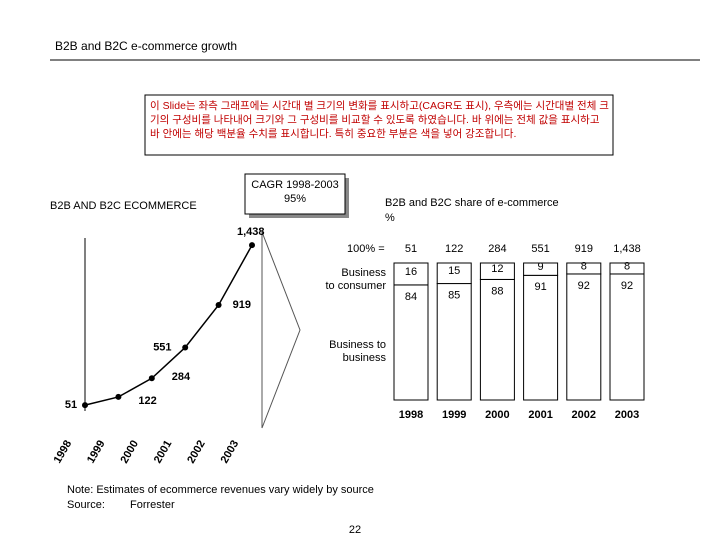 This screenshot has height=540, width=720. I want to click on segment-label: 9, so click(541, 267).